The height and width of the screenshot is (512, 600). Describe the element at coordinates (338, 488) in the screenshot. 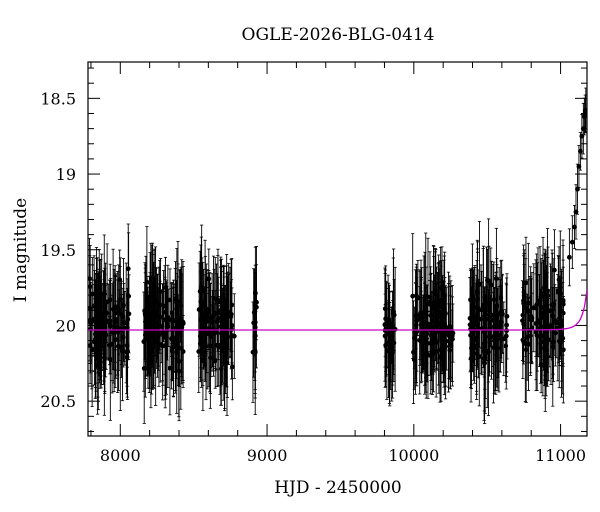

I see `x-axis-label: HJD - 2450000` at that location.